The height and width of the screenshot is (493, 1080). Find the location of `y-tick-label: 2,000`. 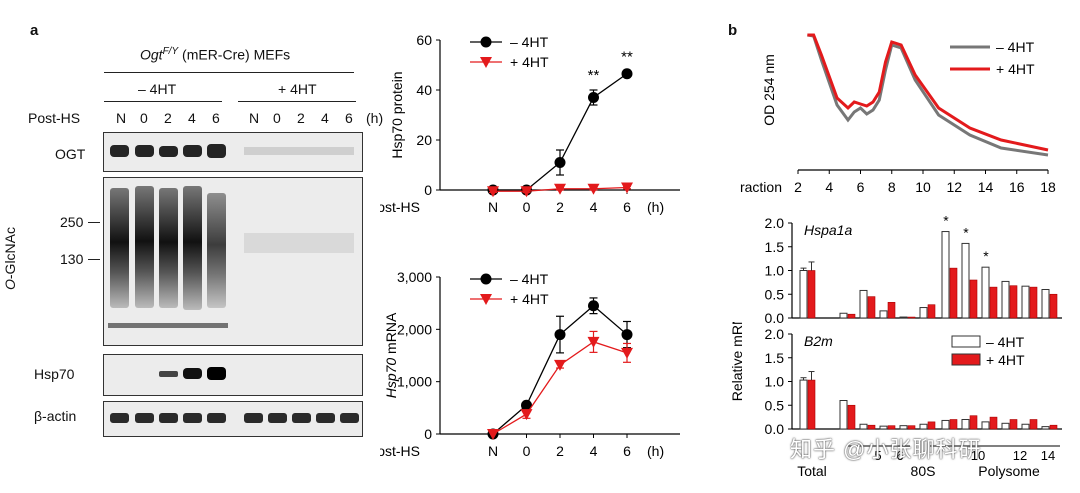

y-tick-label: 2,000 is located at coordinates (414, 329).